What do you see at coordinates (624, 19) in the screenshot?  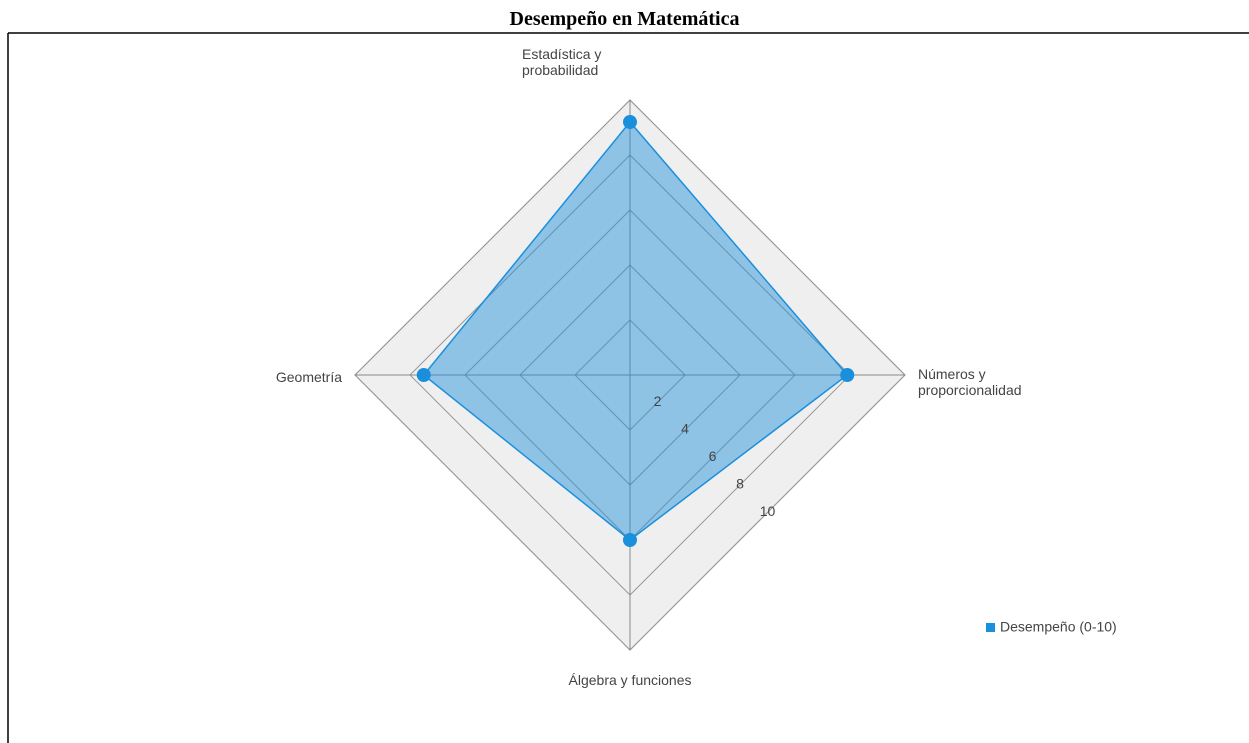 I see `chart-title: Desempeño en Matemática` at bounding box center [624, 19].